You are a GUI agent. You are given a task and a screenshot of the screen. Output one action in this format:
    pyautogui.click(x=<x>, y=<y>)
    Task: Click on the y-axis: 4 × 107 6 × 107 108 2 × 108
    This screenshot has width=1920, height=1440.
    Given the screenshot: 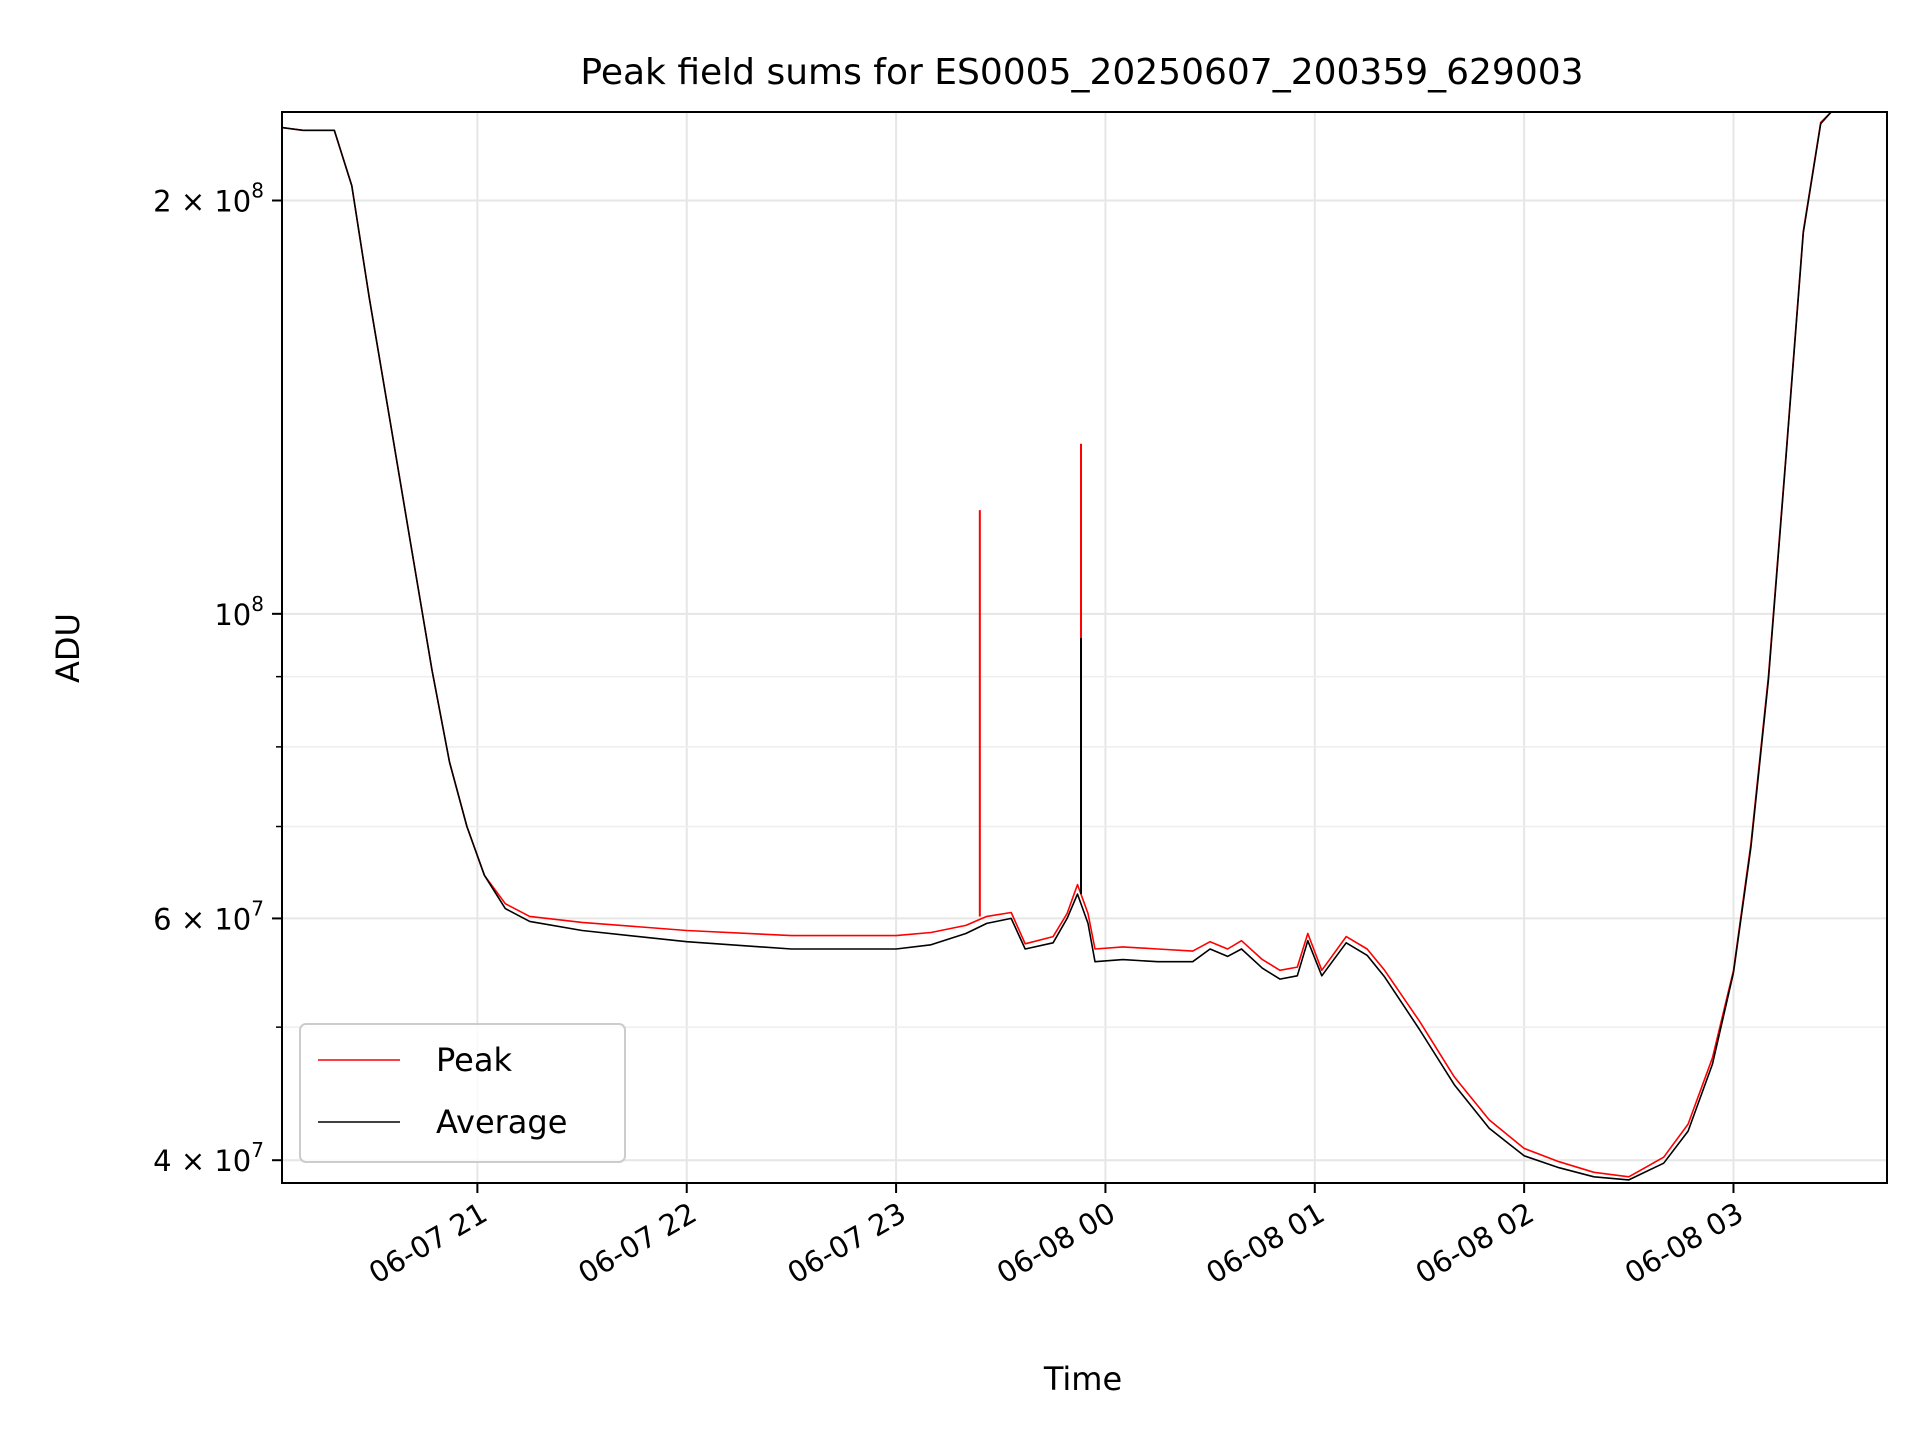 What is the action you would take?
    pyautogui.click(x=217, y=678)
    